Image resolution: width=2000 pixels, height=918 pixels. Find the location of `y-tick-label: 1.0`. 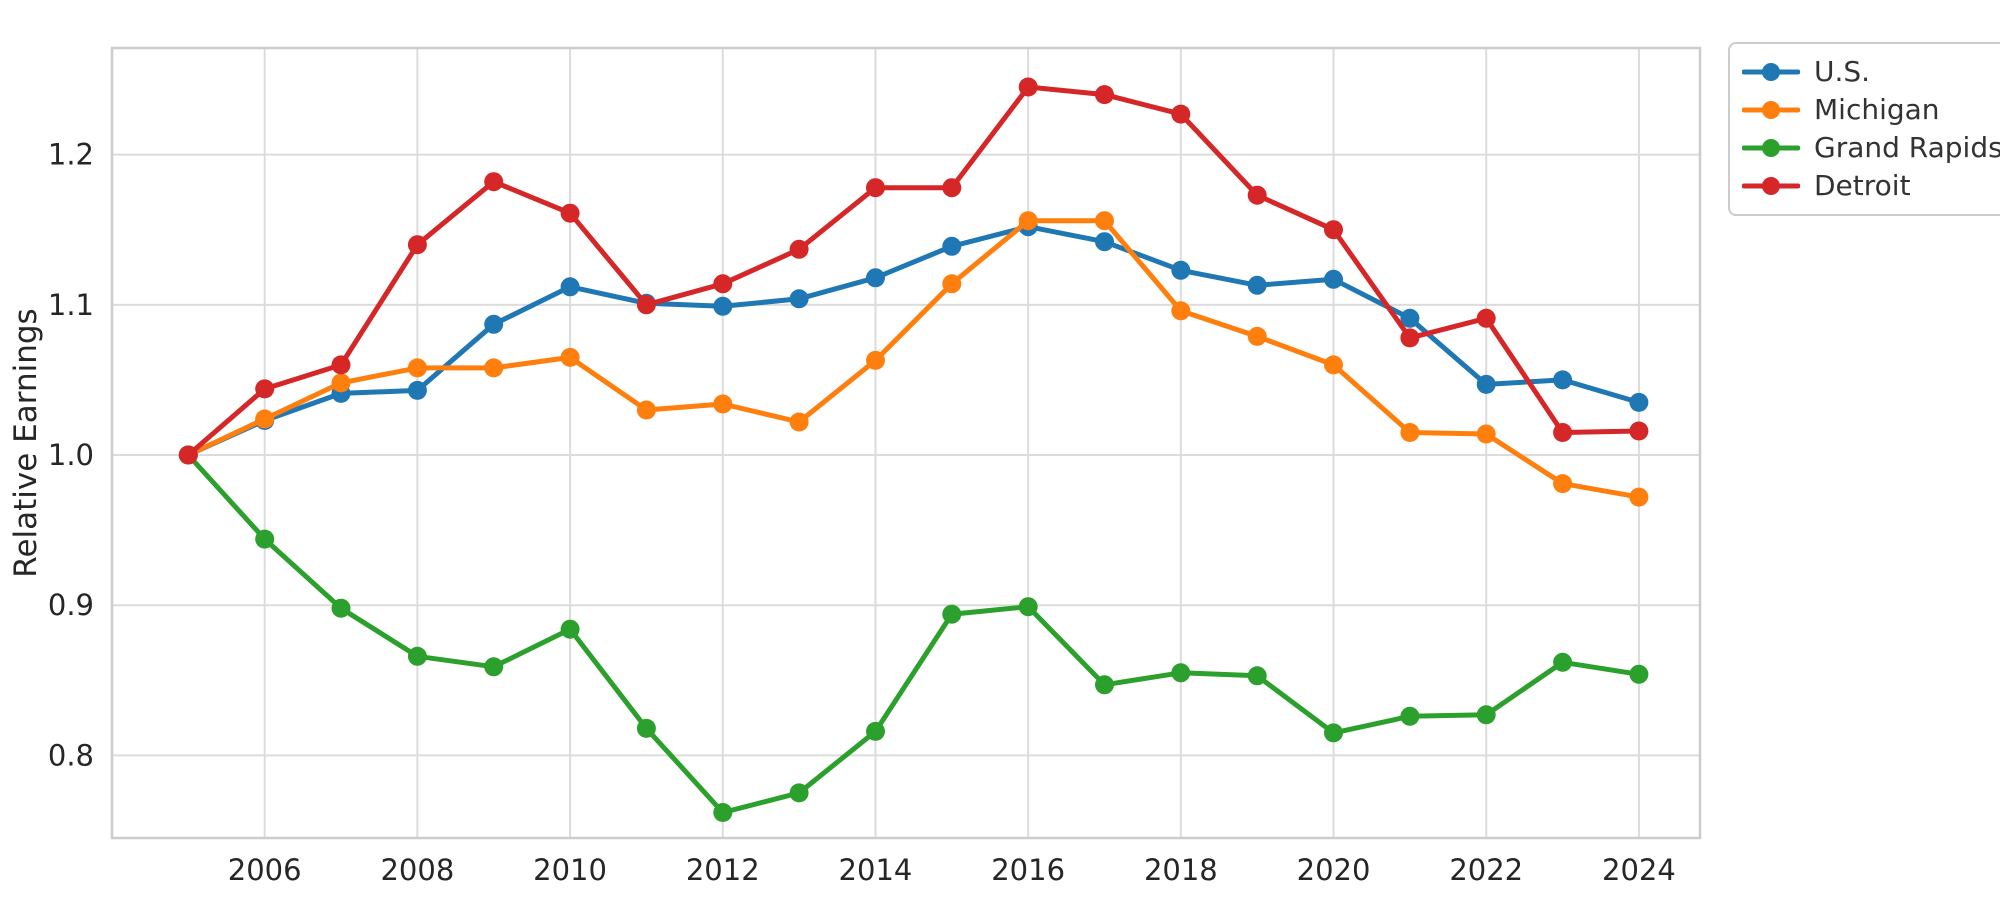

y-tick-label: 1.0 is located at coordinates (71, 455).